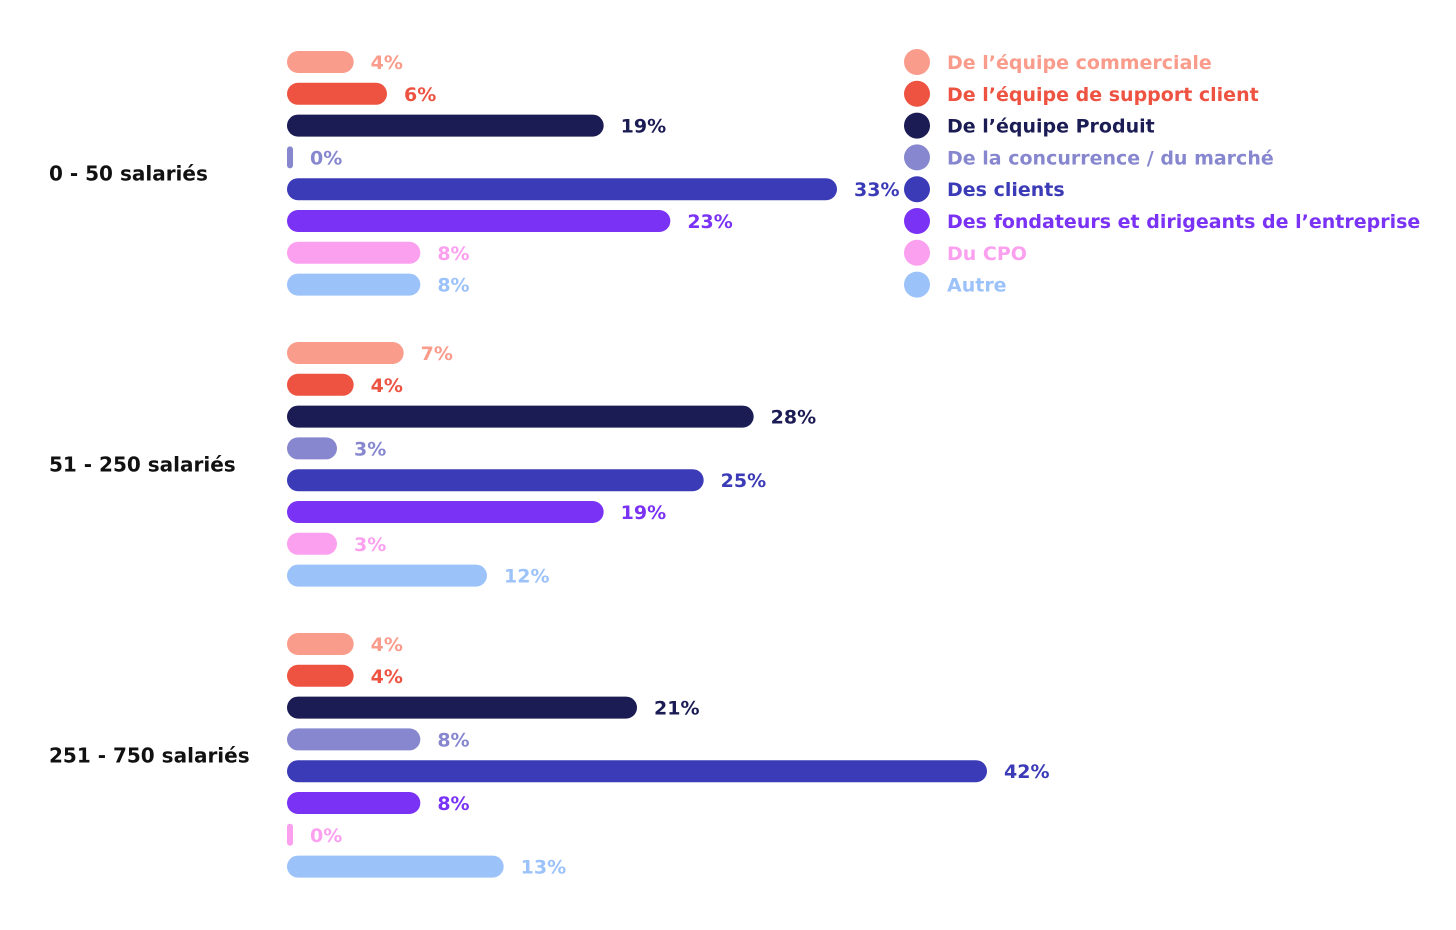  What do you see at coordinates (432, 465) in the screenshot?
I see `bar-group: 51 - 250 salariés 7% 4% 28% 3% 25% 19% 3% 12%` at bounding box center [432, 465].